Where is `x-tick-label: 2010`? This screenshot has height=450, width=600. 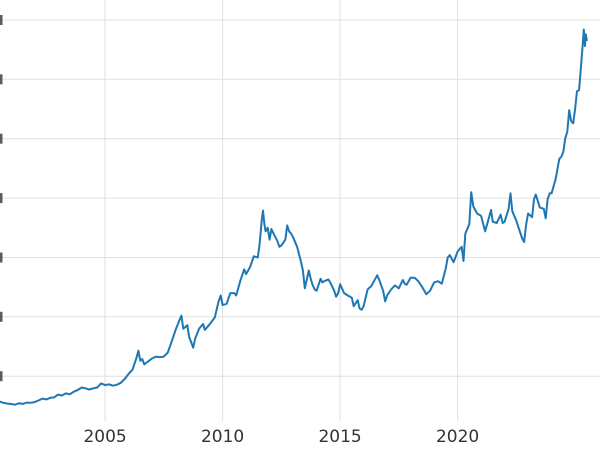
x-tick-label: 2010 is located at coordinates (222, 437).